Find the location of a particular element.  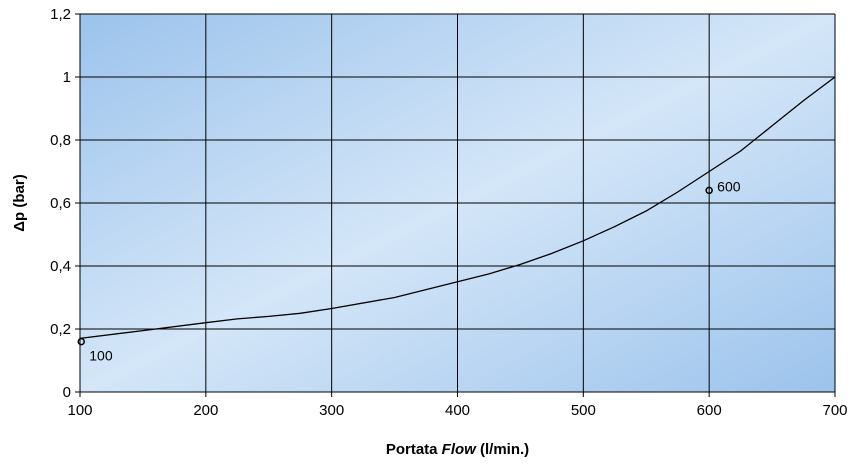

y-tick-label: 1 is located at coordinates (67, 77).